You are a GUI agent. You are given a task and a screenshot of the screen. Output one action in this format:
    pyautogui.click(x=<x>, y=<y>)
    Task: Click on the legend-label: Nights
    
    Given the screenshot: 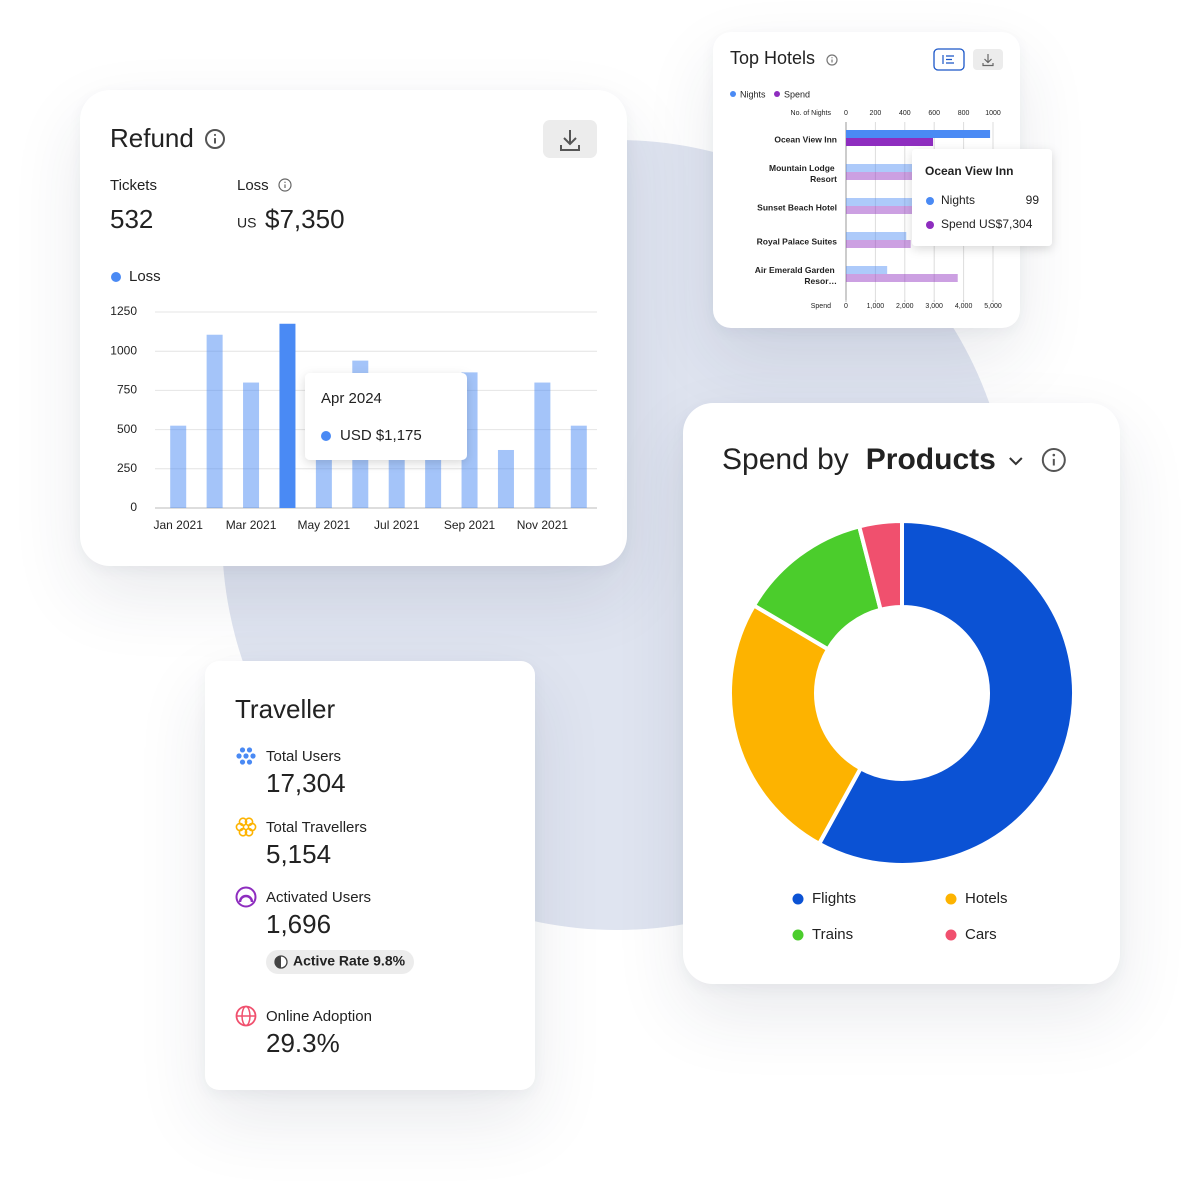 What is the action you would take?
    pyautogui.click(x=753, y=94)
    